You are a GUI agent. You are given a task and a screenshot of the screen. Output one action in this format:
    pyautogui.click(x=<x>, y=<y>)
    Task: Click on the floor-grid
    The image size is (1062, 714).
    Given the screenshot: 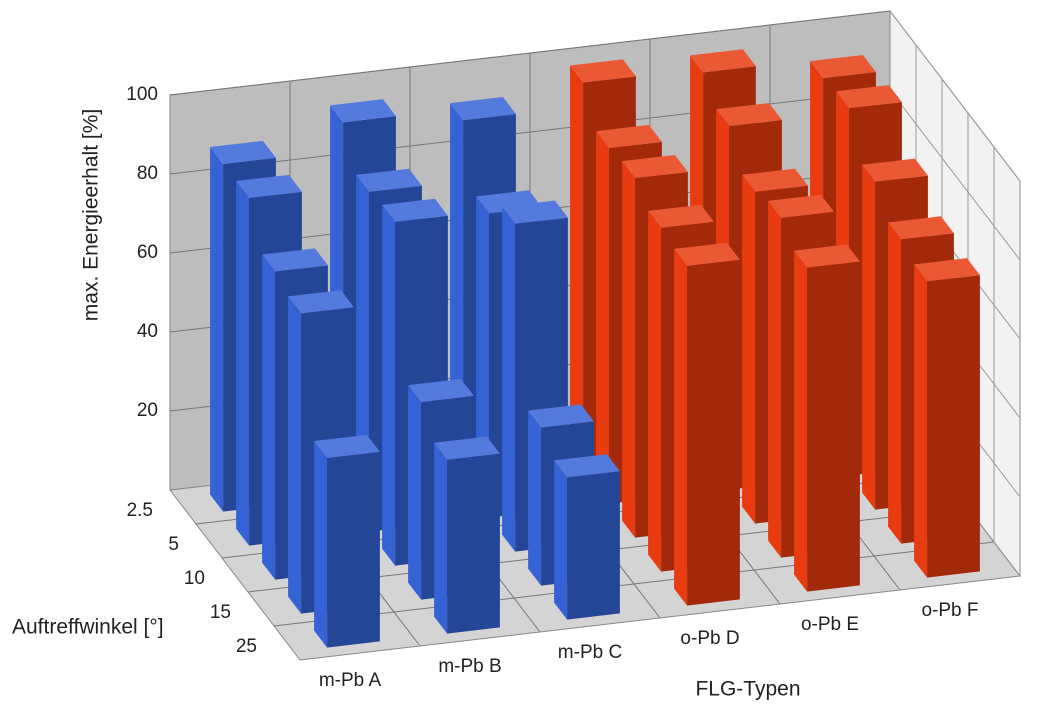 What is the action you would take?
    pyautogui.click(x=634, y=584)
    